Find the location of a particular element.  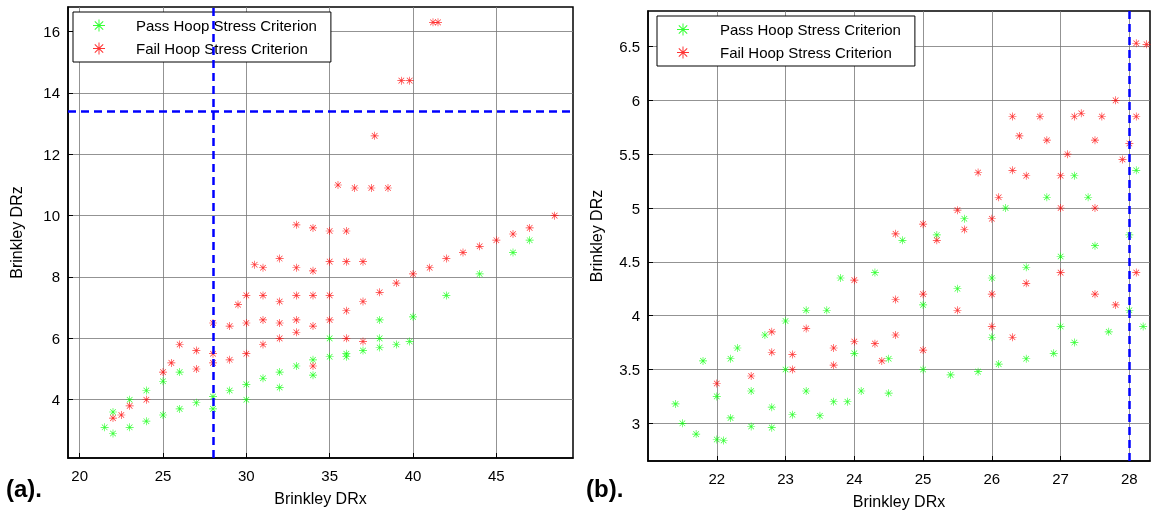

y-tick-label: 5.5 is located at coordinates (629, 154).